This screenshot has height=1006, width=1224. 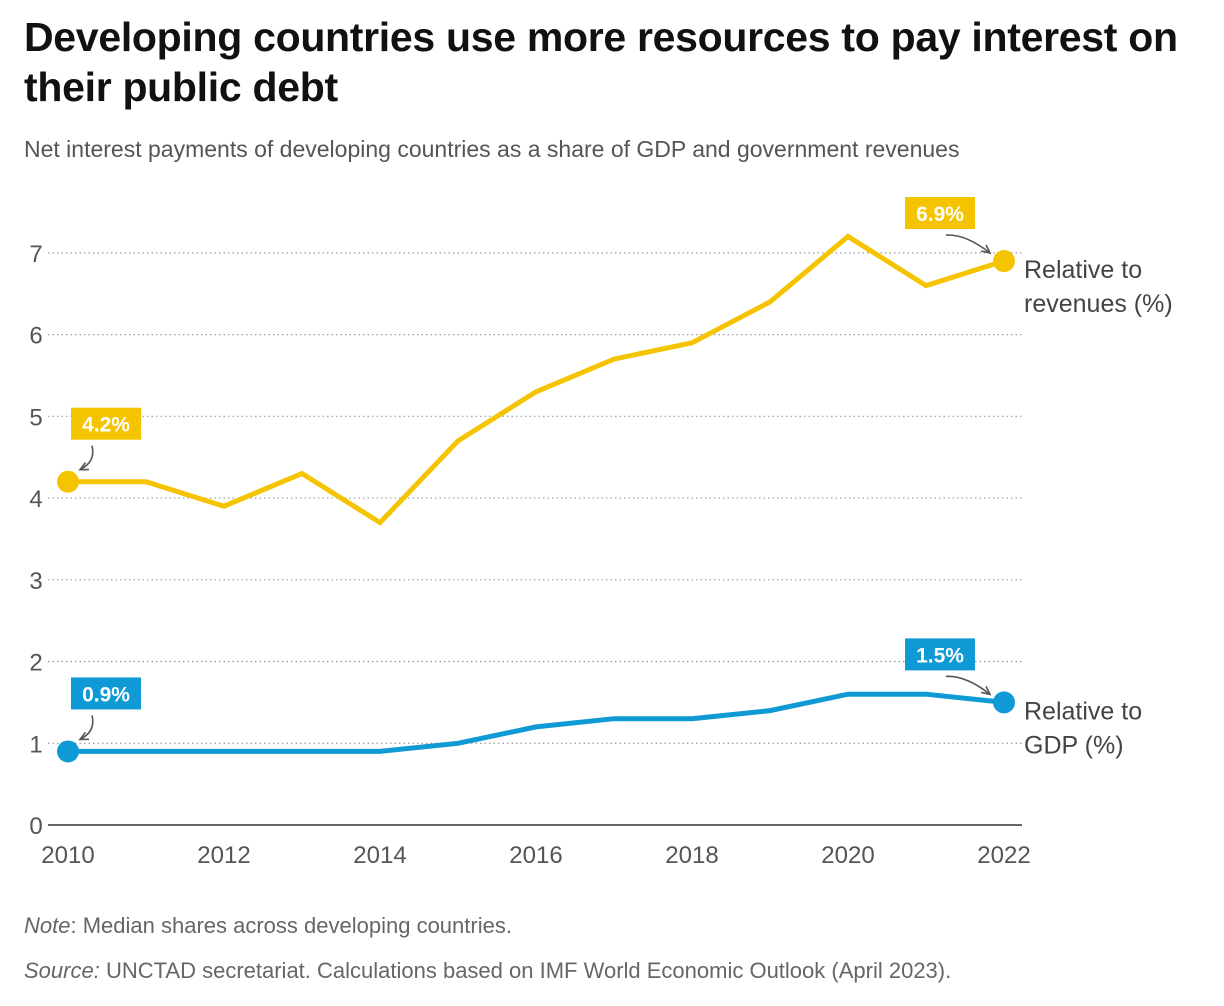 I want to click on note-label: Note, so click(x=47, y=925).